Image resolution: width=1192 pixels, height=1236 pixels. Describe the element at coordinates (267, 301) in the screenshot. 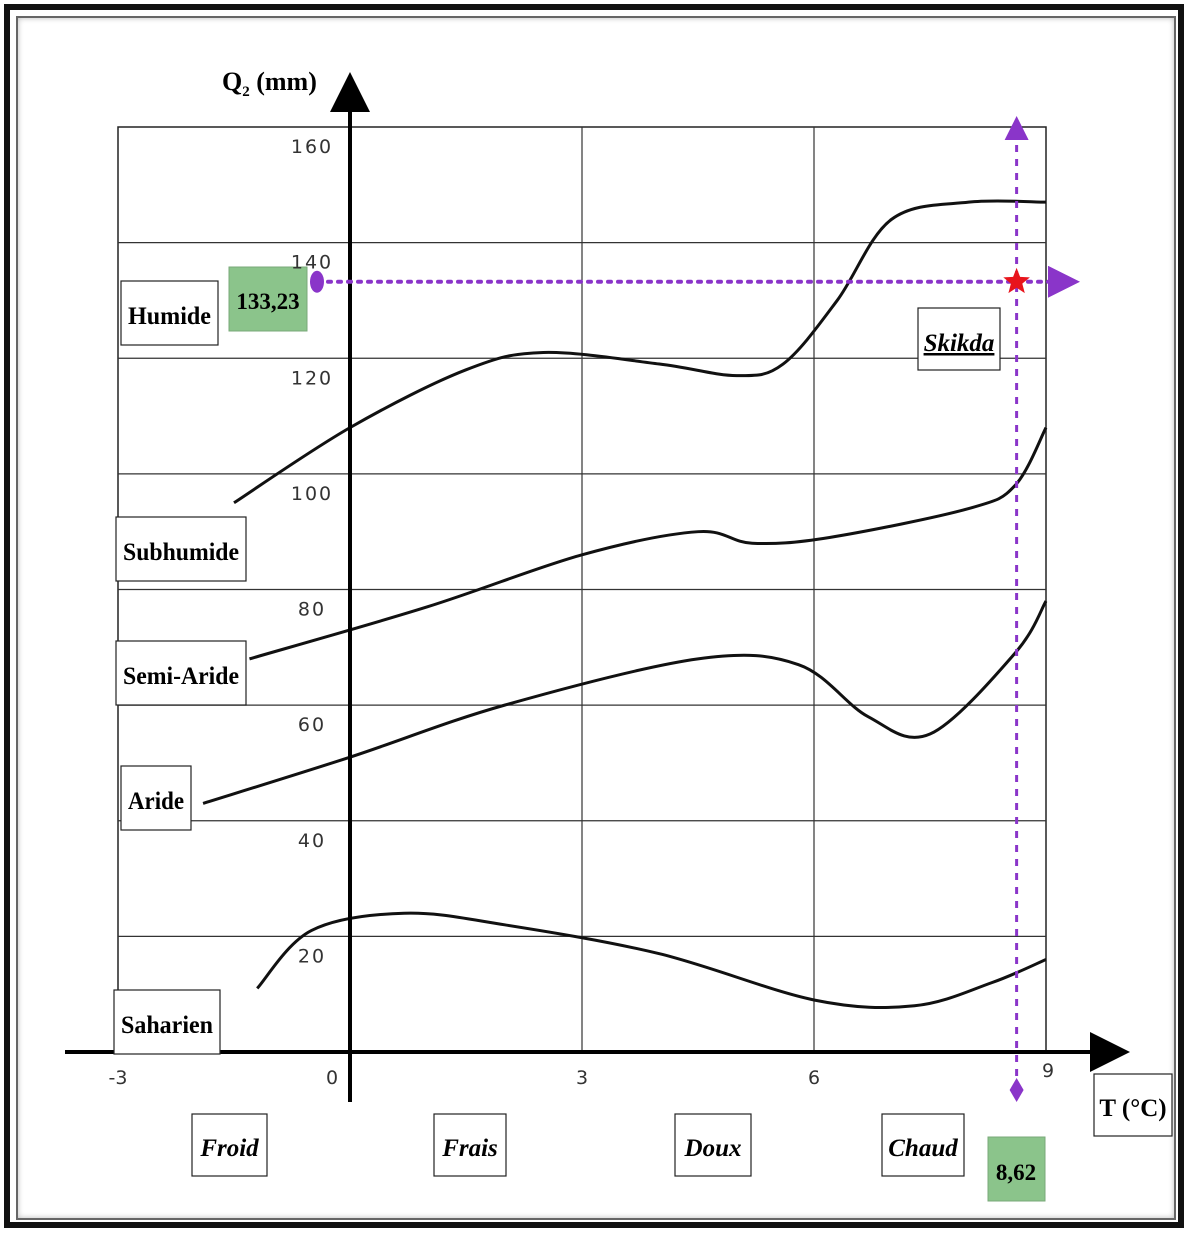

I see `y-value-label: 133,23` at that location.